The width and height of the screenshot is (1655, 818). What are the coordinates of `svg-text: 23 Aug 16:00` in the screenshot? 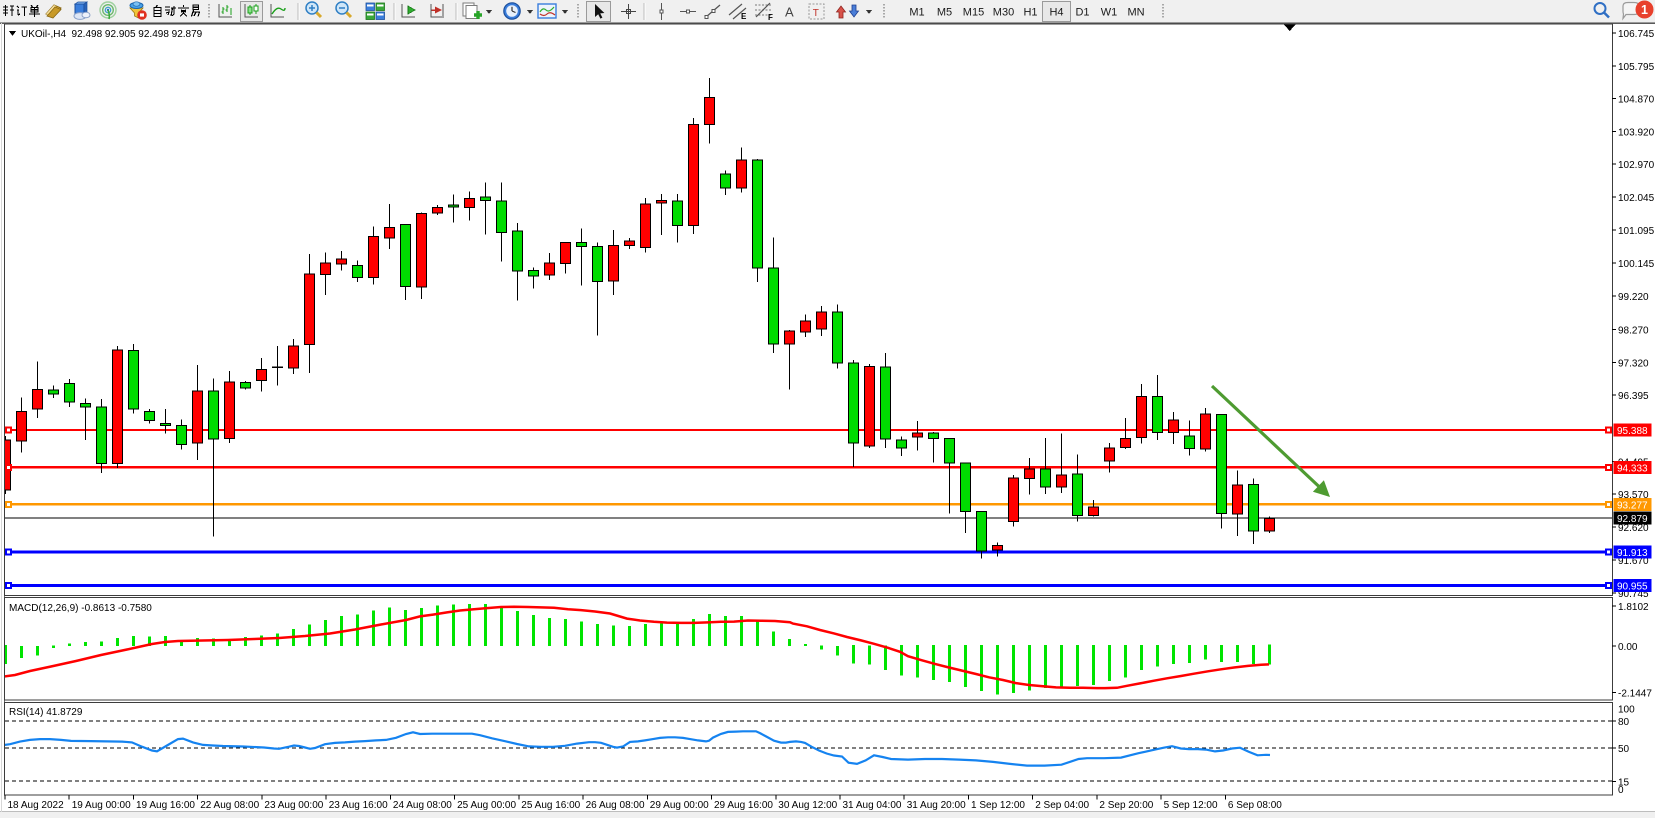 It's located at (358, 805).